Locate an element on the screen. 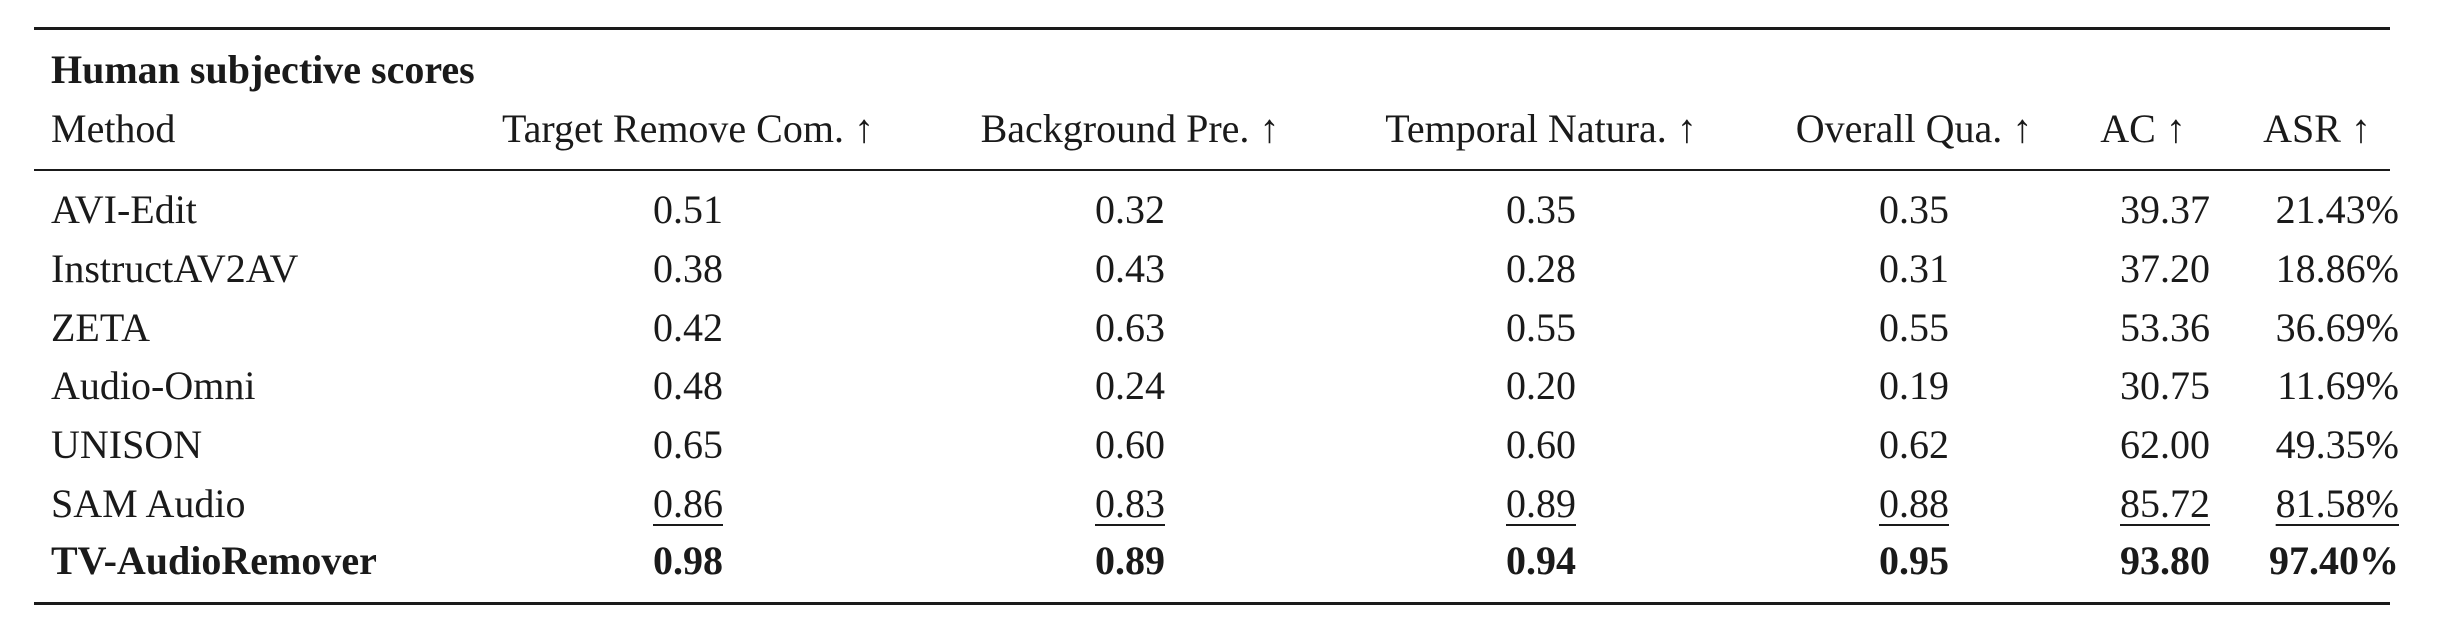 This screenshot has width=2439, height=630. score-cell: 0.31 is located at coordinates (1914, 268).